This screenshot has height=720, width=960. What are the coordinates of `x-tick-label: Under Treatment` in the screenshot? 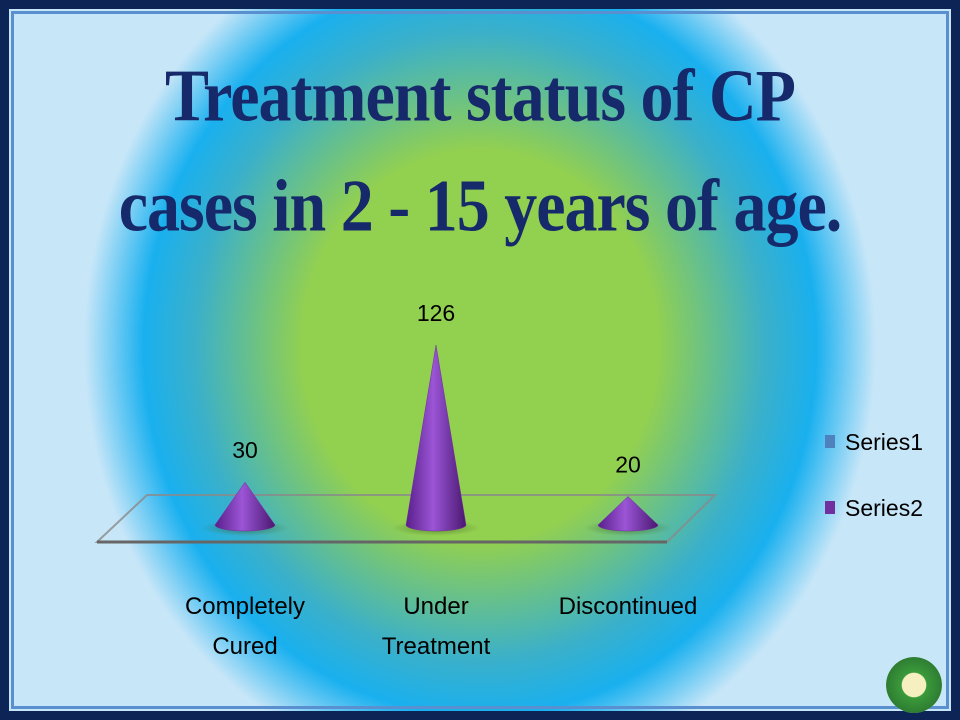 It's located at (436, 626).